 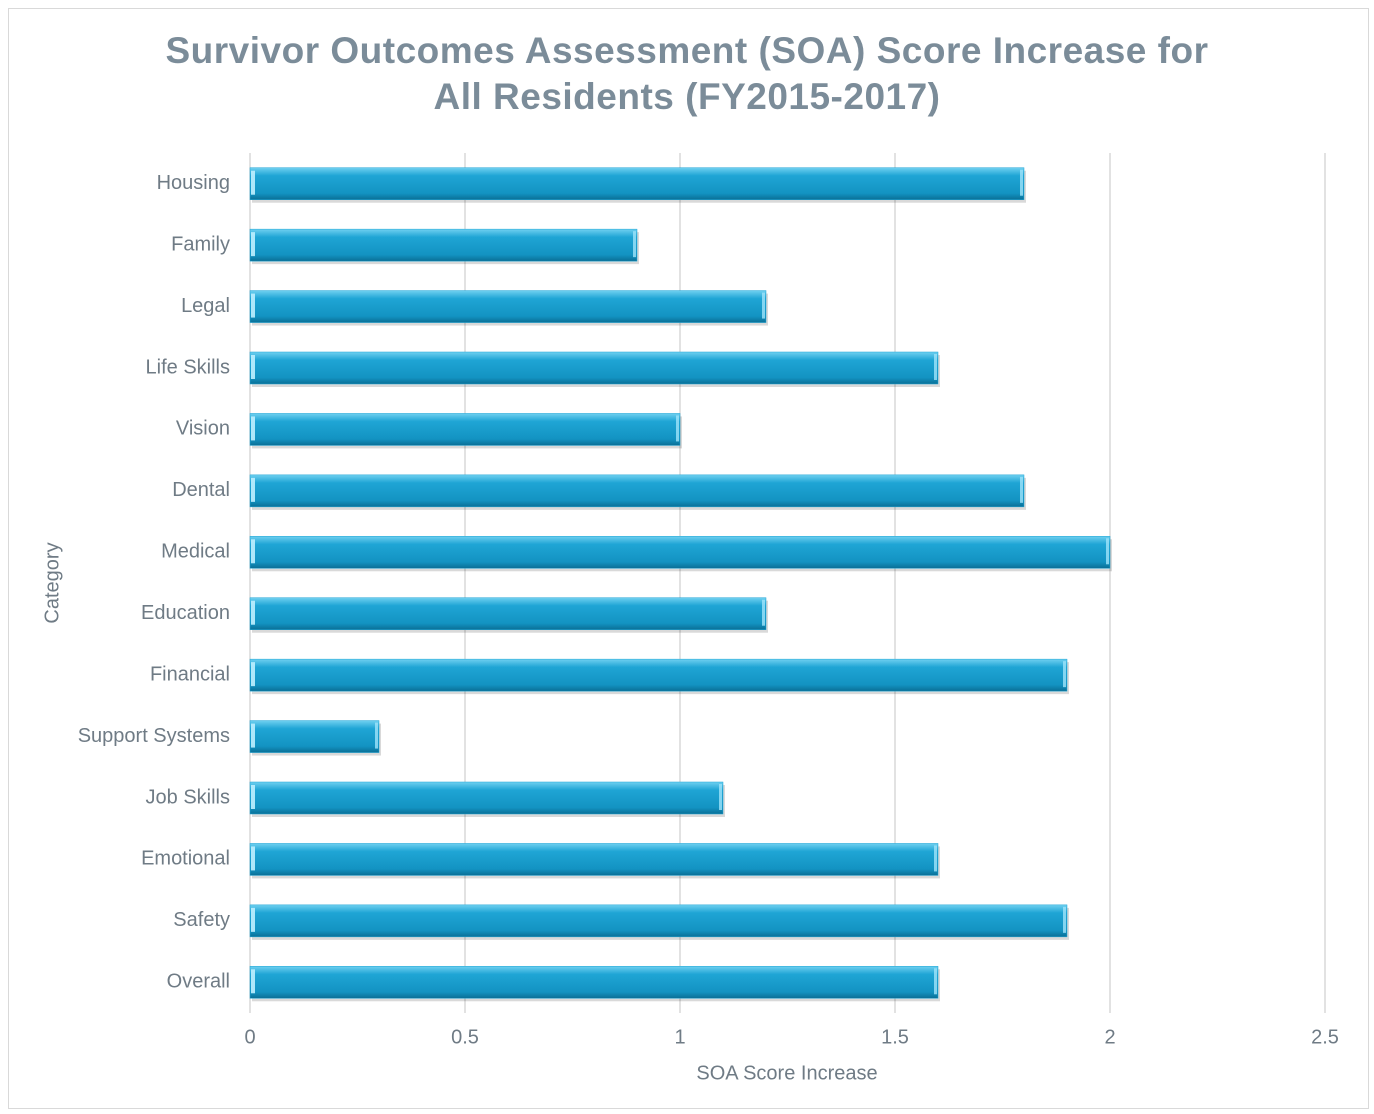 What do you see at coordinates (1109, 1037) in the screenshot?
I see `x-tick-label: 2` at bounding box center [1109, 1037].